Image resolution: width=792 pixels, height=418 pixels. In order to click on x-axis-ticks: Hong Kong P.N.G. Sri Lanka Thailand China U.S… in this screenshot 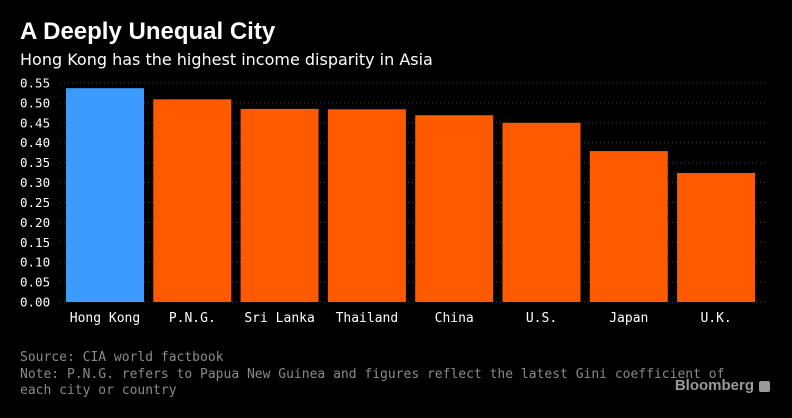, I will do `click(401, 318)`.